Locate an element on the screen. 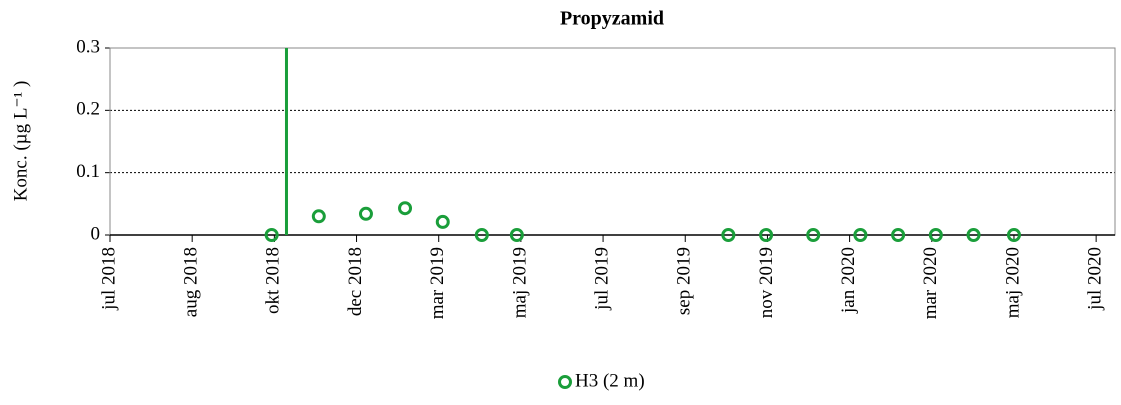  x-tick-label: dec 2018 is located at coordinates (355, 281).